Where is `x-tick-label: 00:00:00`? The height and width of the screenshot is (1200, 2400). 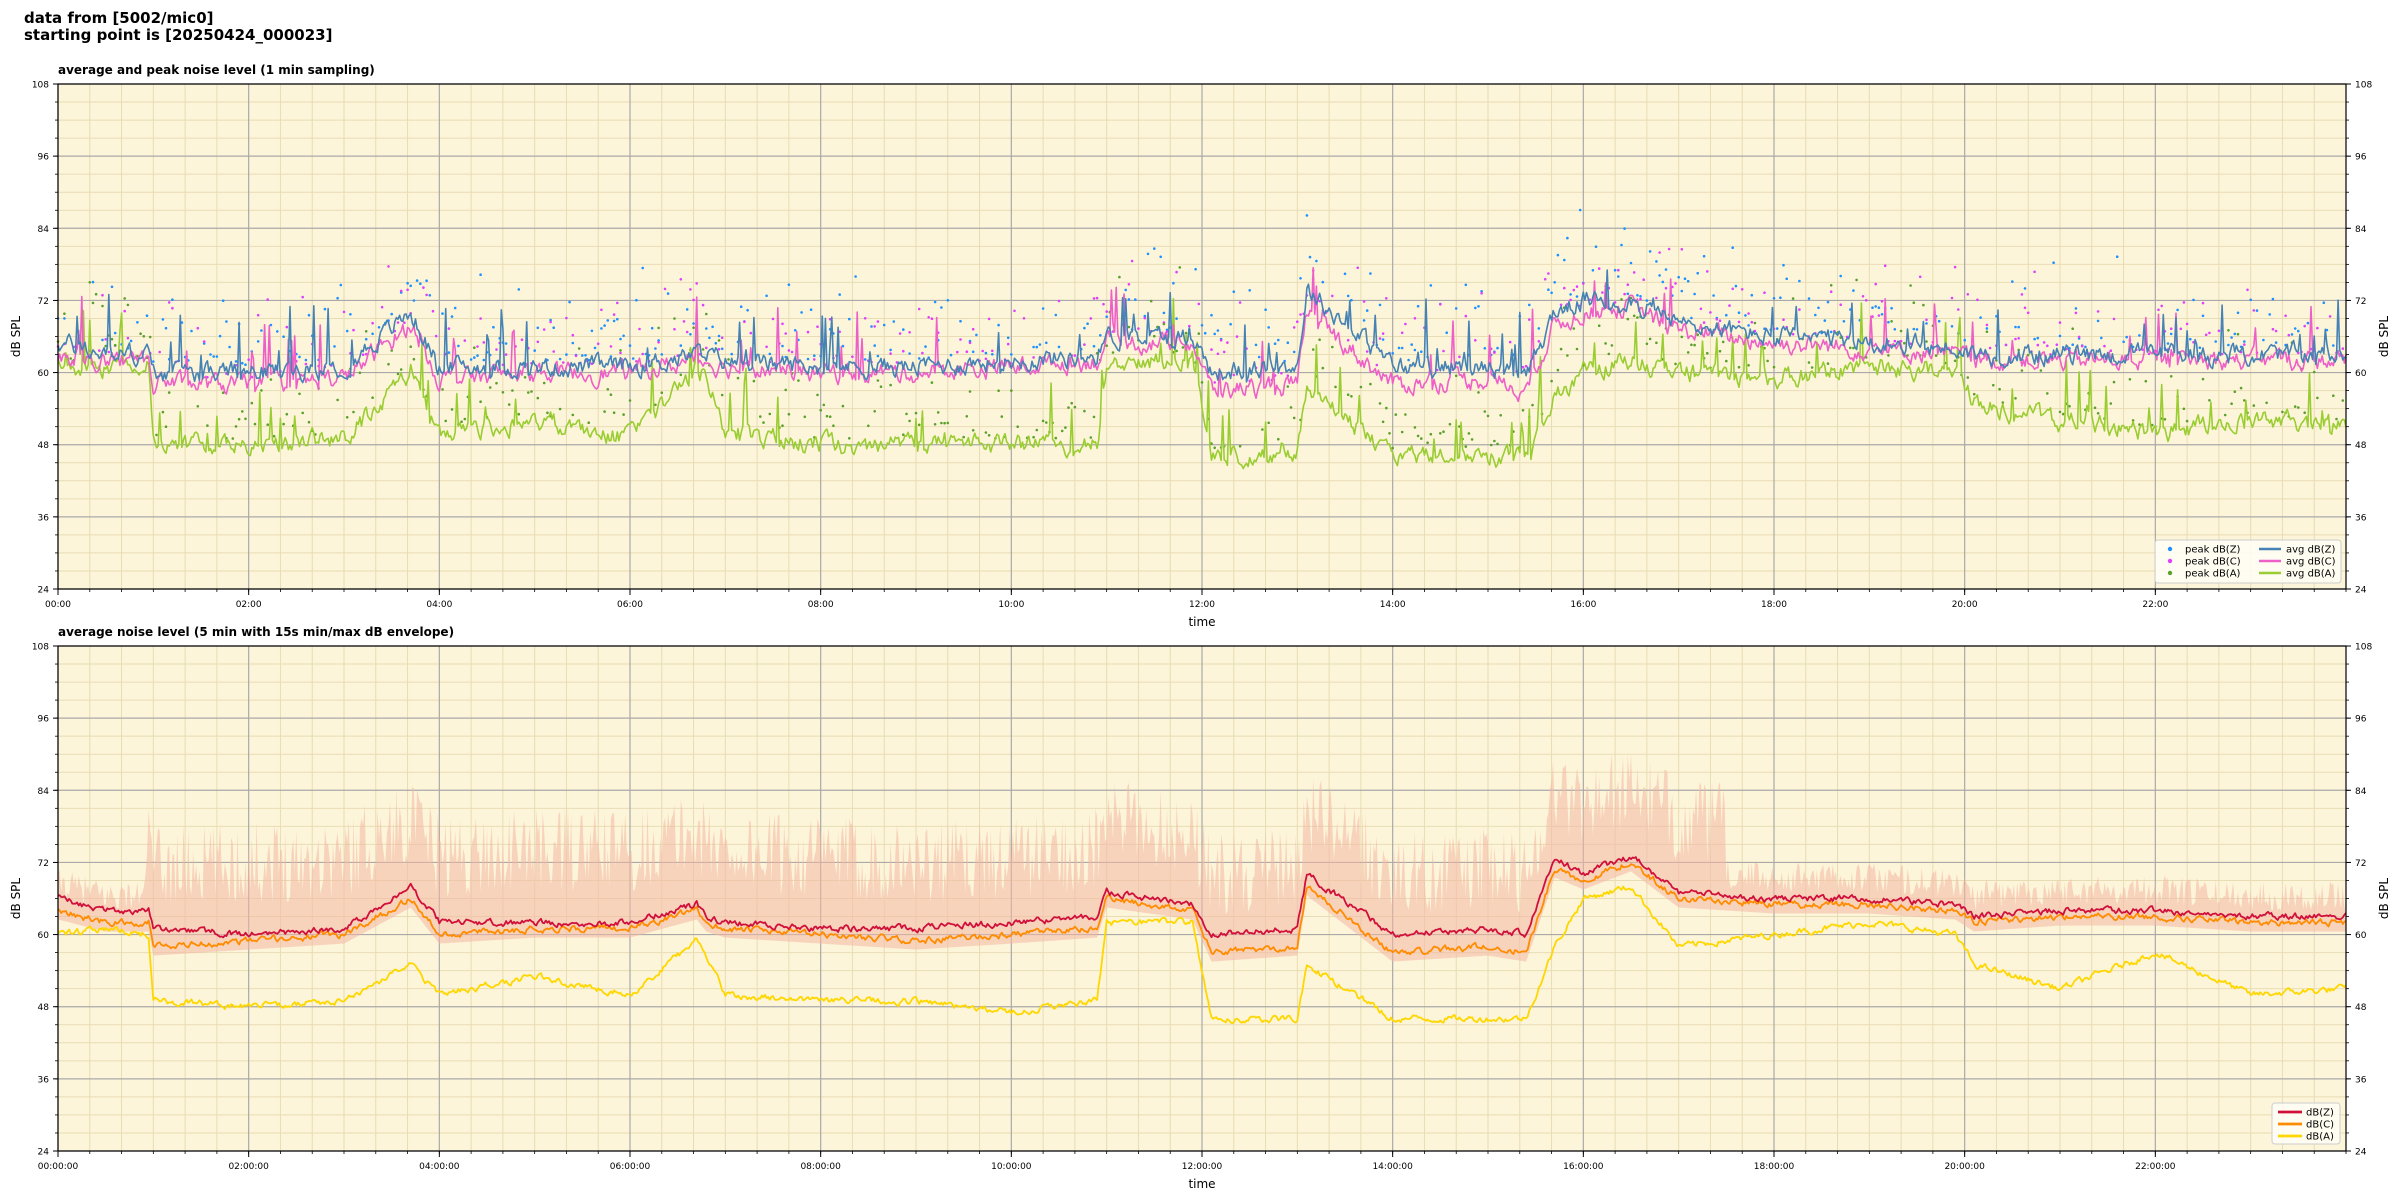 x-tick-label: 00:00:00 is located at coordinates (58, 1167).